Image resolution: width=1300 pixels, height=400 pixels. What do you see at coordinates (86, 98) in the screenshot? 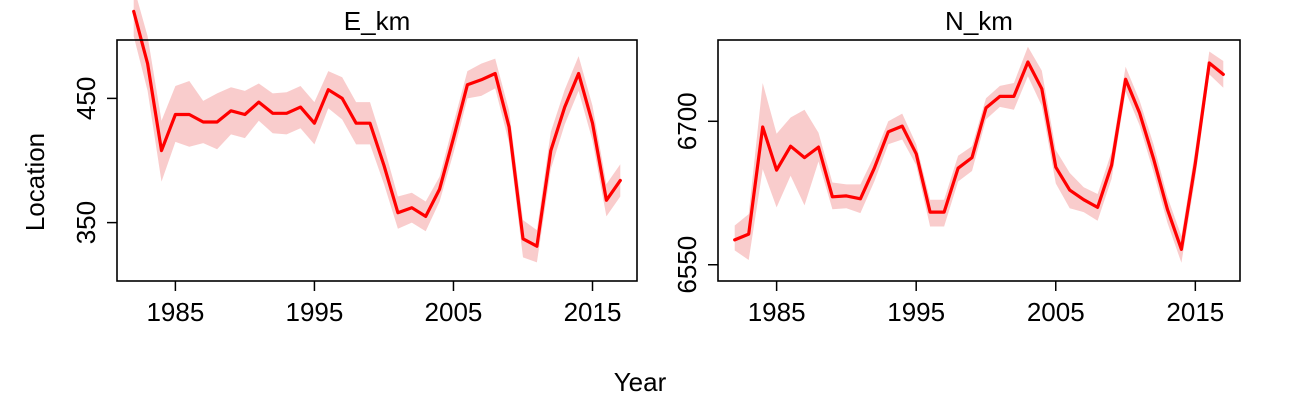
I see `y-tick-label: 450` at bounding box center [86, 98].